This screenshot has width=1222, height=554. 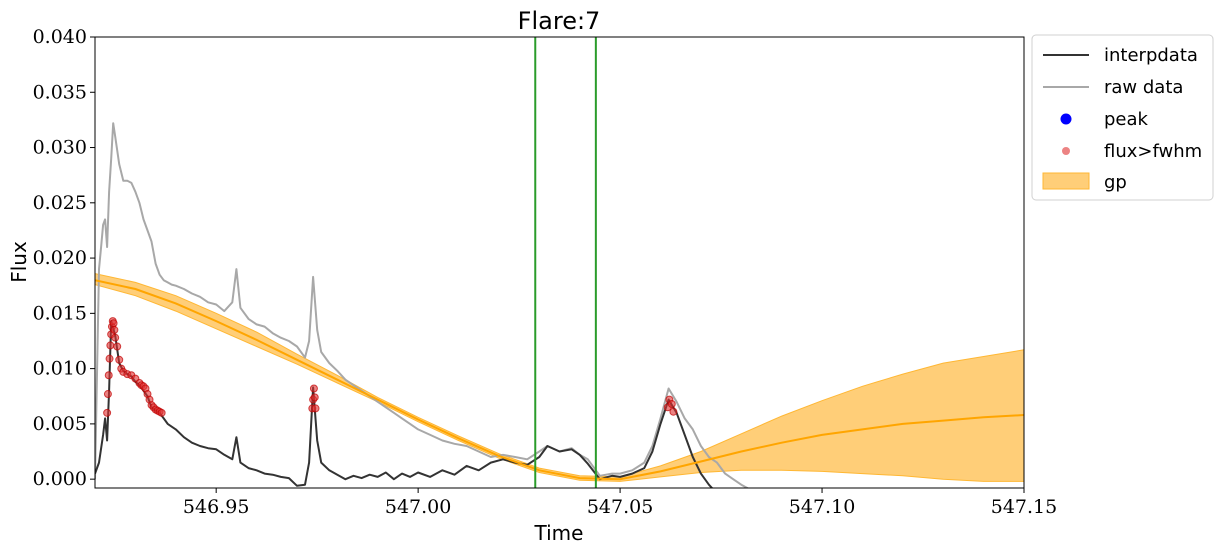 What do you see at coordinates (60, 369) in the screenshot?
I see `y-tick-label: 0.010` at bounding box center [60, 369].